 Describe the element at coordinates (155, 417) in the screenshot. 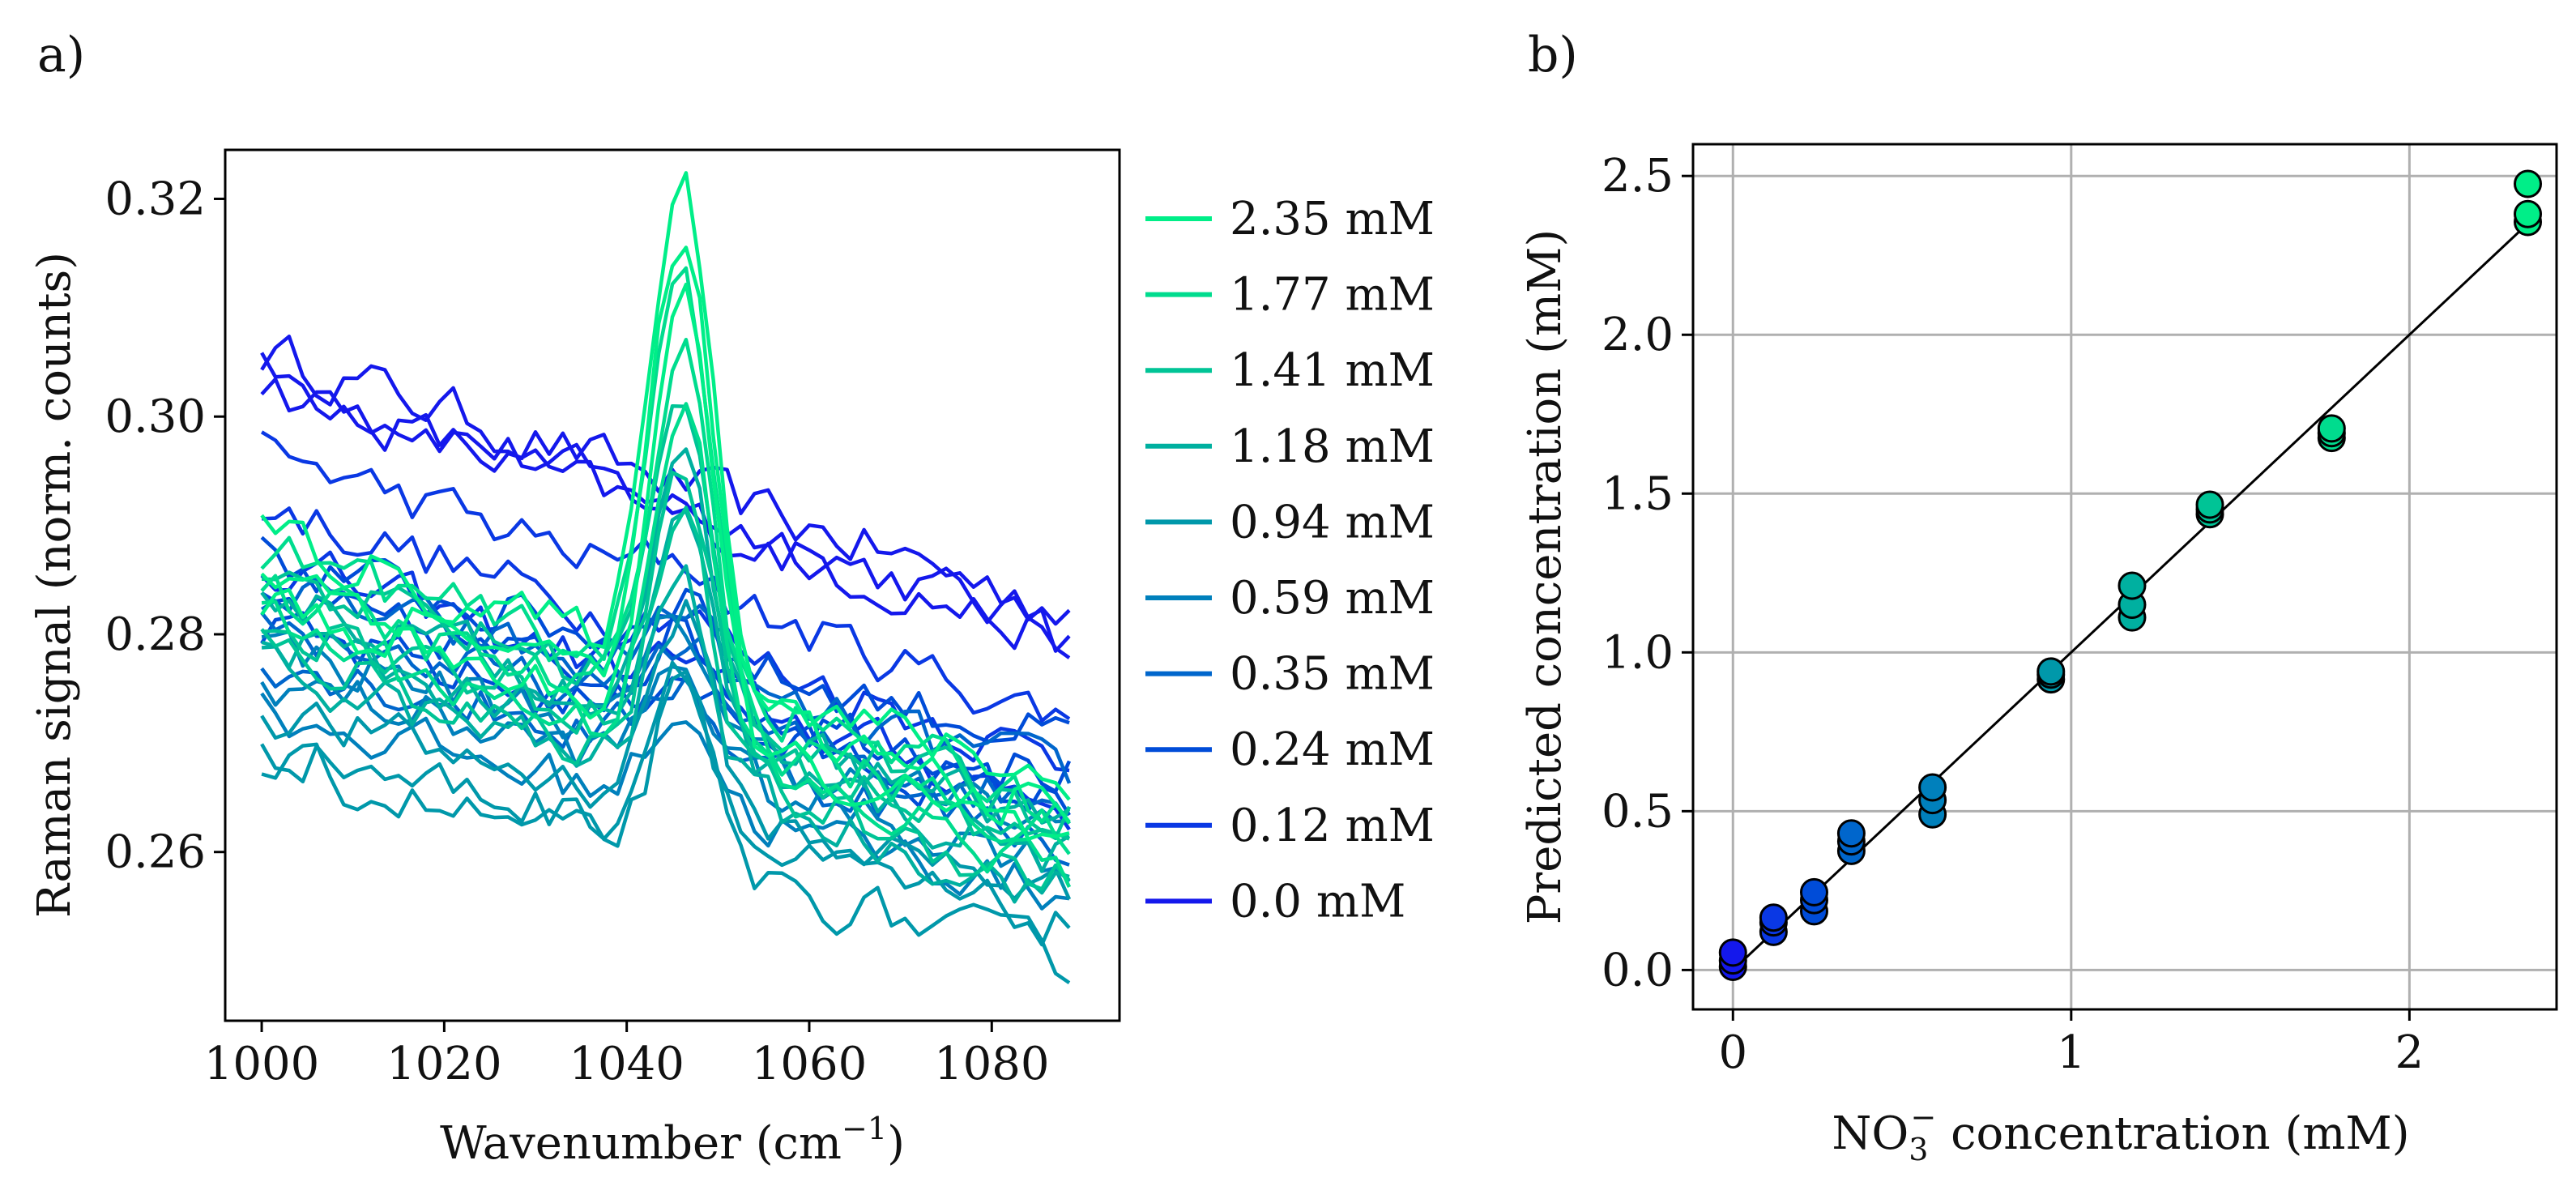

I see `y-tick-label: 0.30` at that location.